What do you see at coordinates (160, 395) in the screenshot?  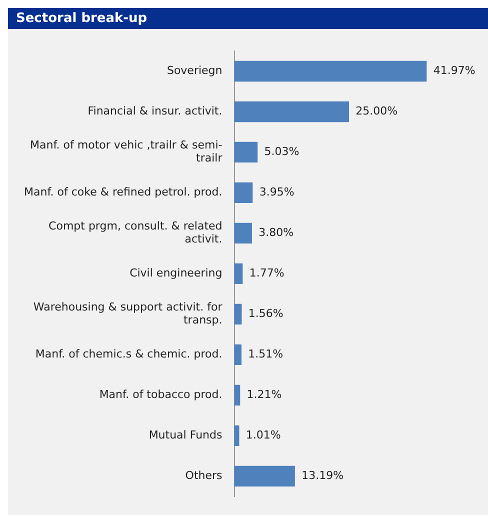 I see `y-tick-label: Manf. of tobacco prod.` at bounding box center [160, 395].